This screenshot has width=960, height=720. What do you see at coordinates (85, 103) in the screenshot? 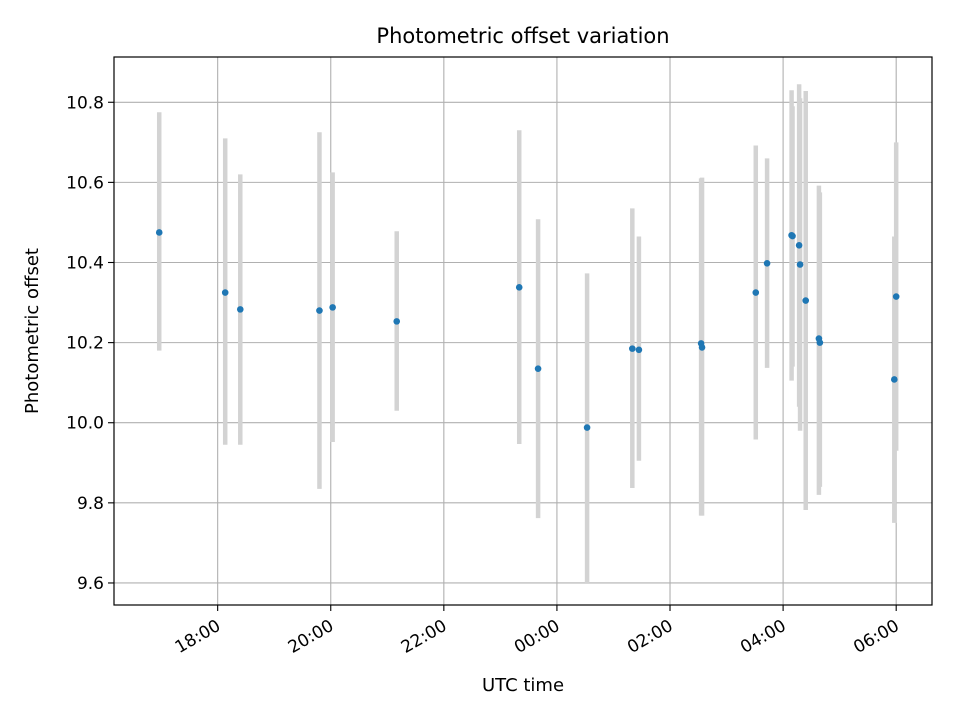
I see `y-tick-label: 10.8` at bounding box center [85, 103].